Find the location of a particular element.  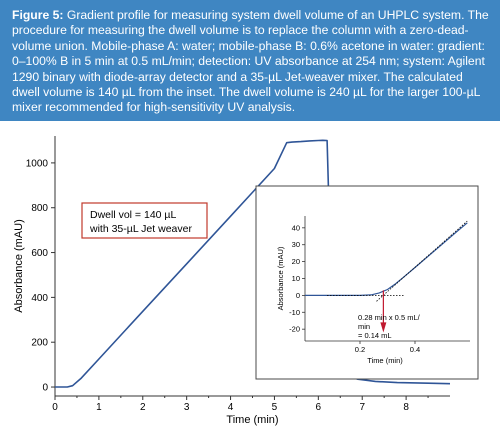

inset-plot is located at coordinates (386, 276).